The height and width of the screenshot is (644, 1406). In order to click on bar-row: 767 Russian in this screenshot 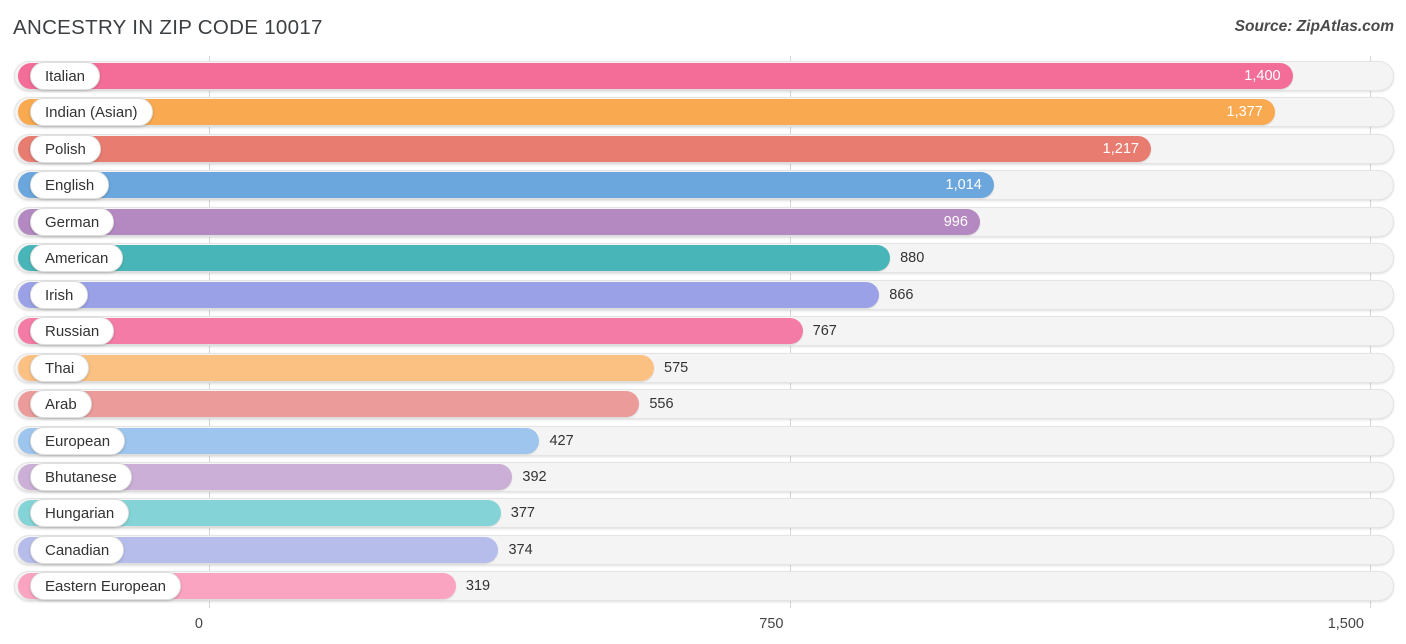, I will do `click(703, 331)`.